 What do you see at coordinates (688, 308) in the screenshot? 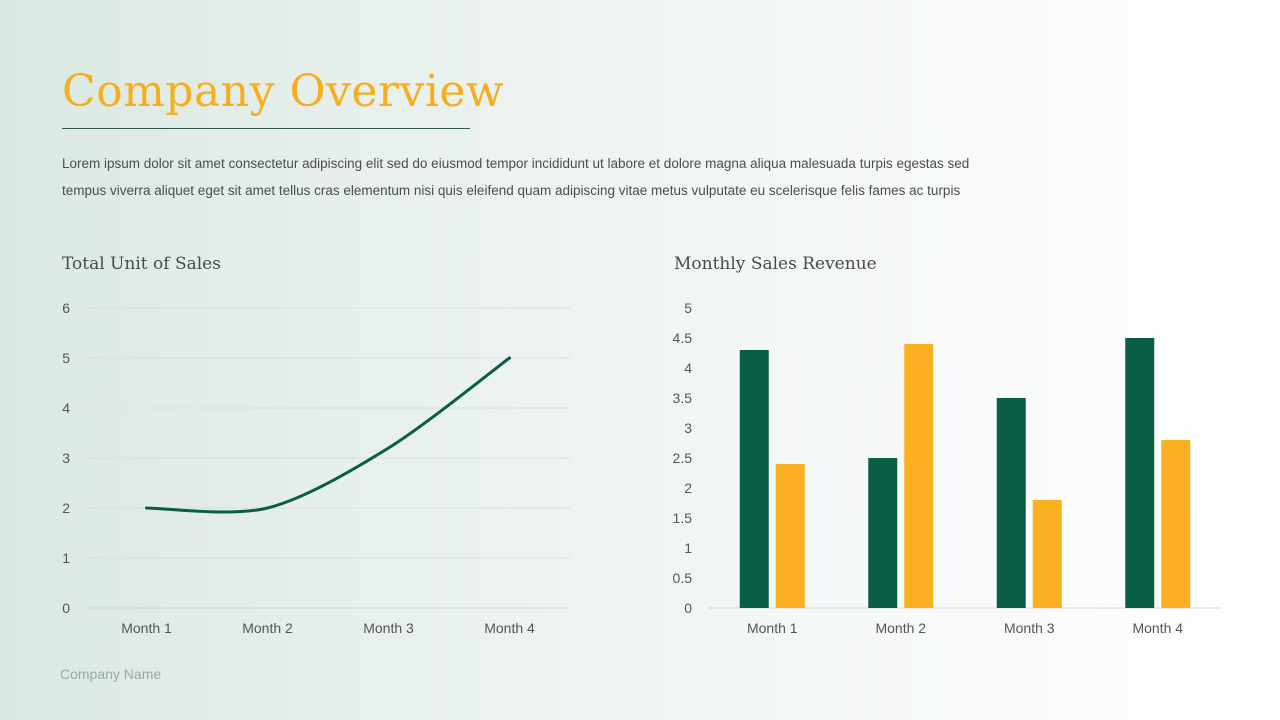
I see `bar-y-tick-label: 5` at bounding box center [688, 308].